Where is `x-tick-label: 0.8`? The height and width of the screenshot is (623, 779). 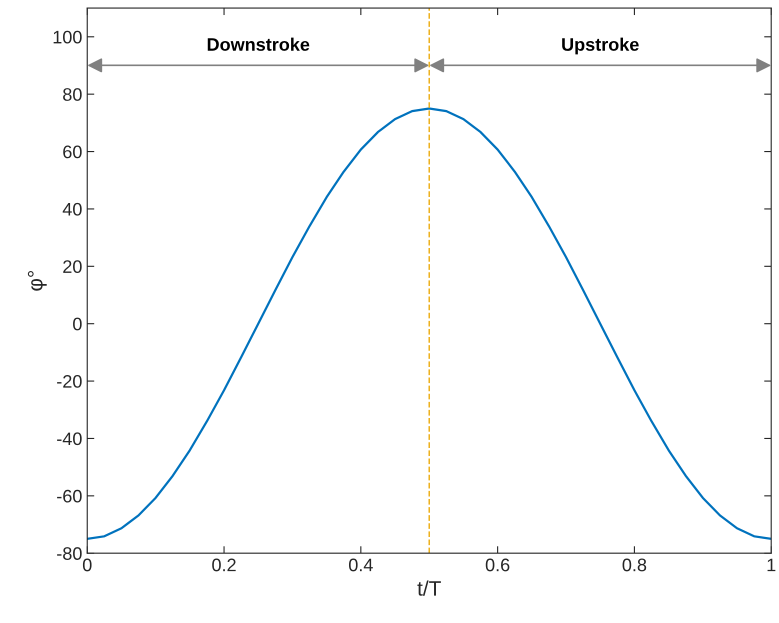 x-tick-label: 0.8 is located at coordinates (634, 565).